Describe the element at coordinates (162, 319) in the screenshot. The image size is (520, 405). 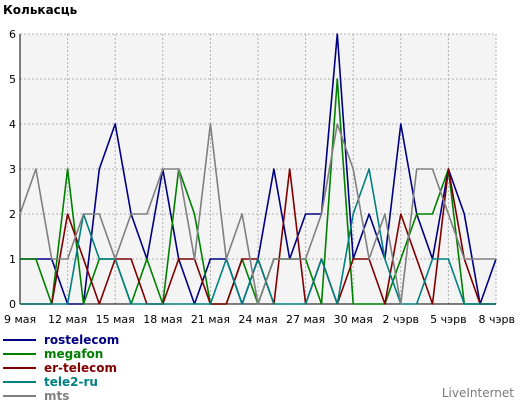
I see `x-tick-label: 18 мая` at that location.